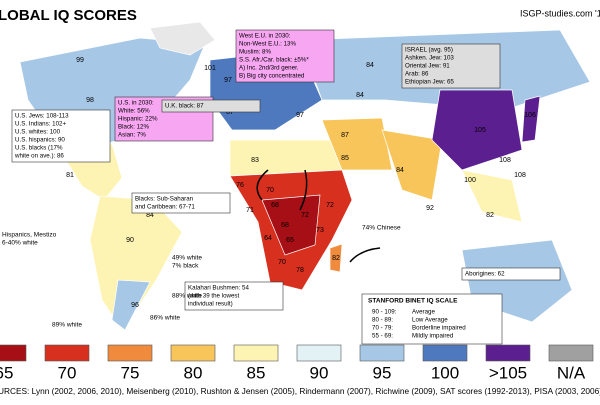 The height and width of the screenshot is (405, 600). Describe the element at coordinates (29, 235) in the screenshot. I see `note: Hispanics, Mestizo` at that location.